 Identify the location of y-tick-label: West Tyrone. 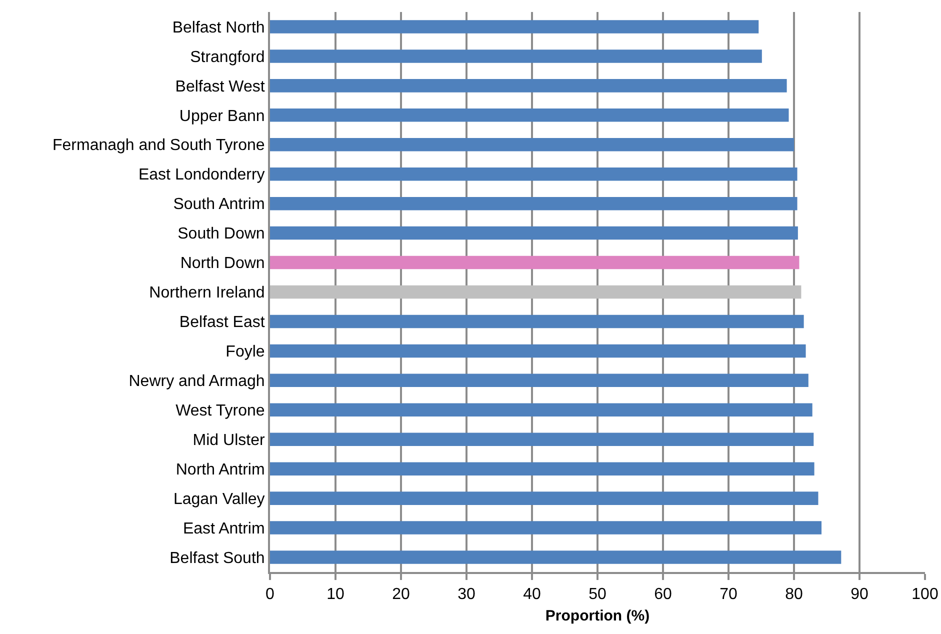
(220, 411).